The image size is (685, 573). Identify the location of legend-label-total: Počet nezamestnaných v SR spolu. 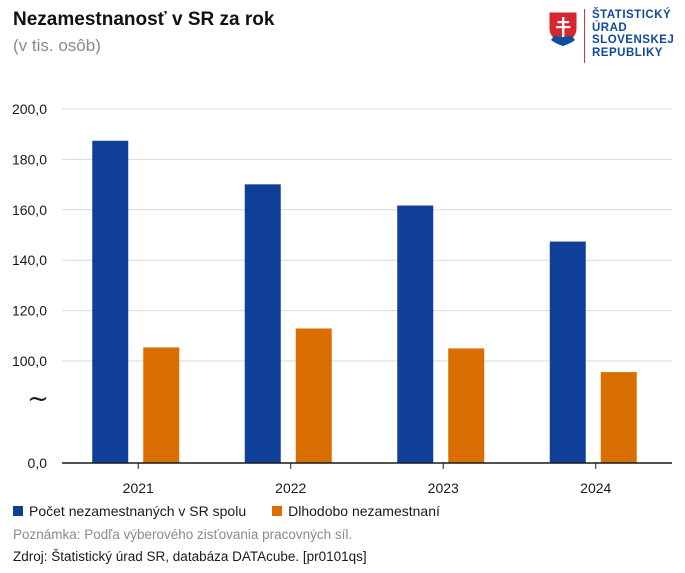
(138, 511).